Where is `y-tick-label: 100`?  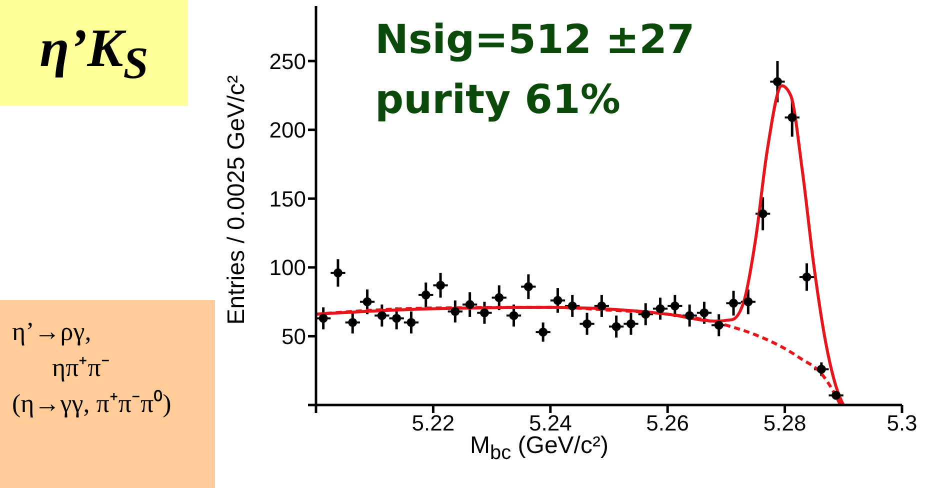 y-tick-label: 100 is located at coordinates (287, 267).